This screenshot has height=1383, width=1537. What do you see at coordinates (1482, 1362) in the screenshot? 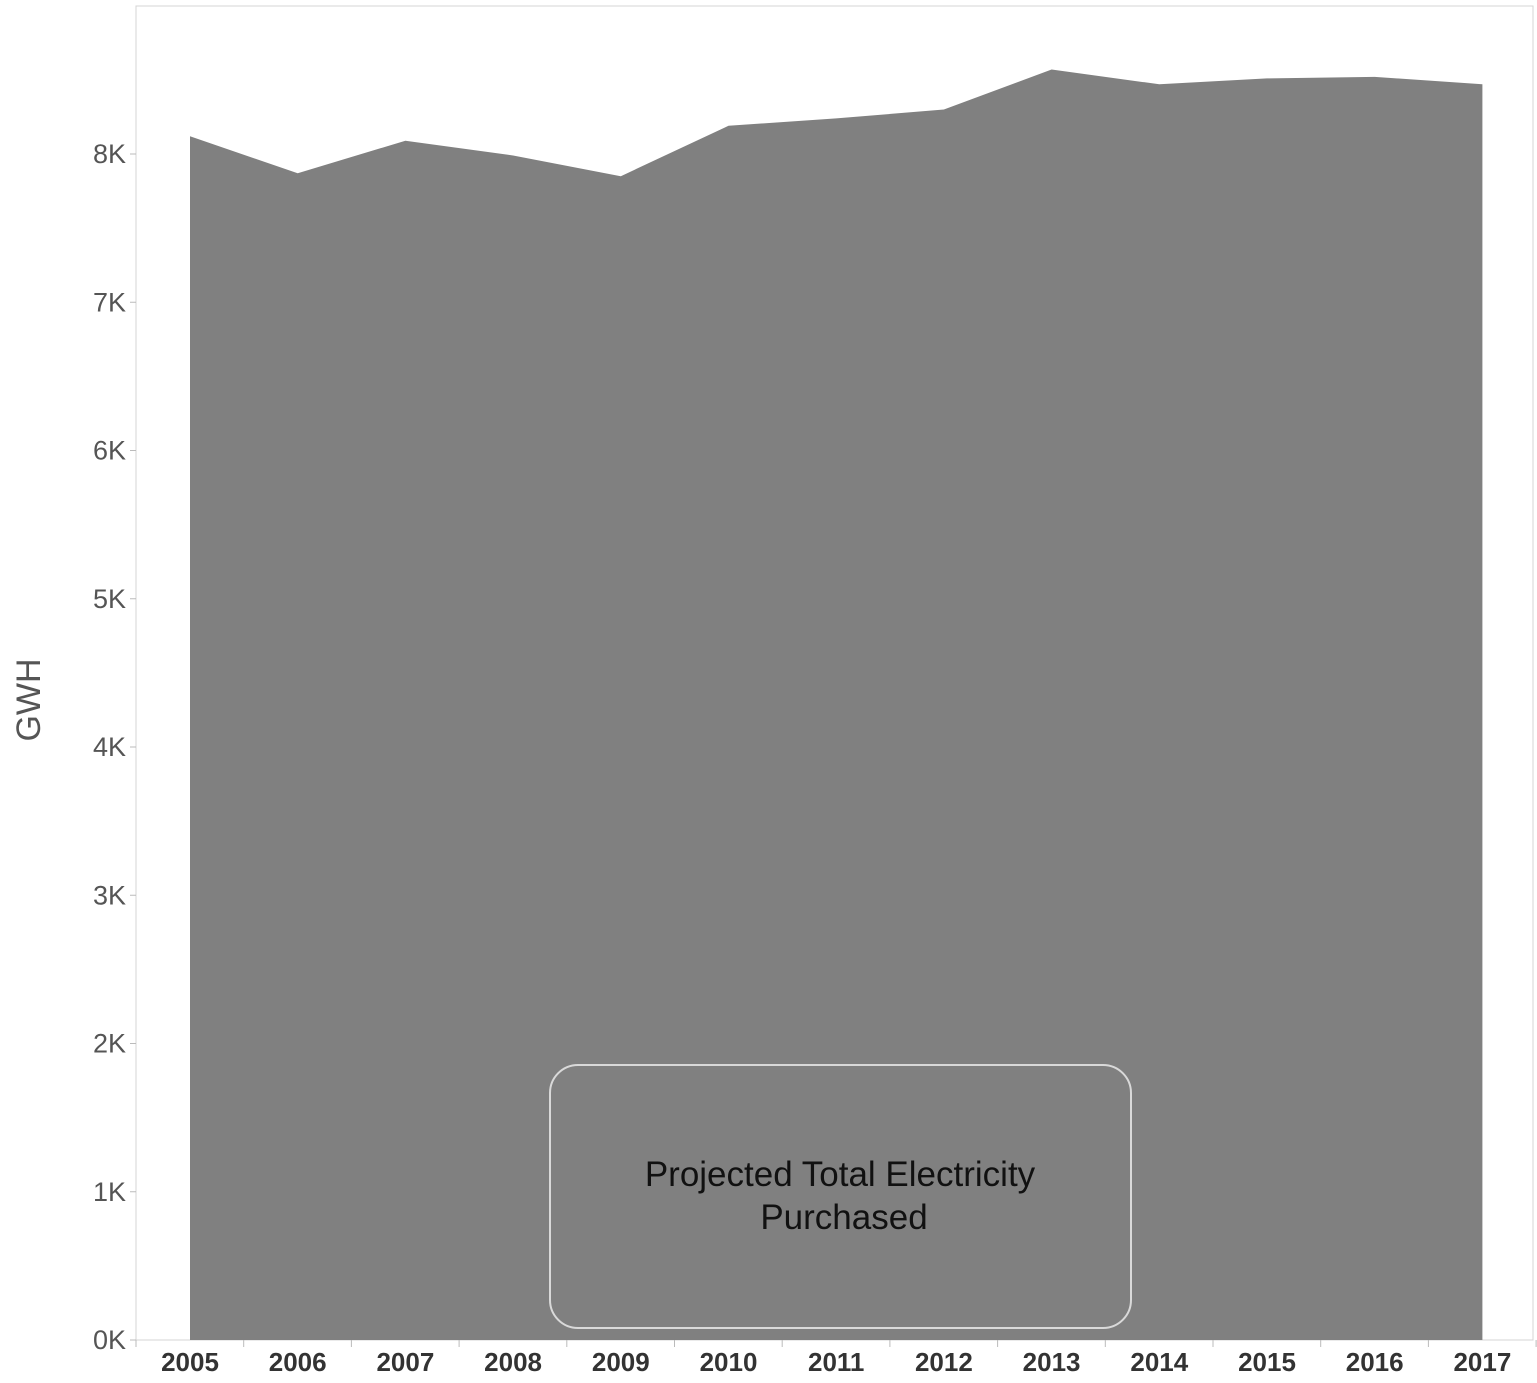
I see `x-tick-label: 2017` at bounding box center [1482, 1362].